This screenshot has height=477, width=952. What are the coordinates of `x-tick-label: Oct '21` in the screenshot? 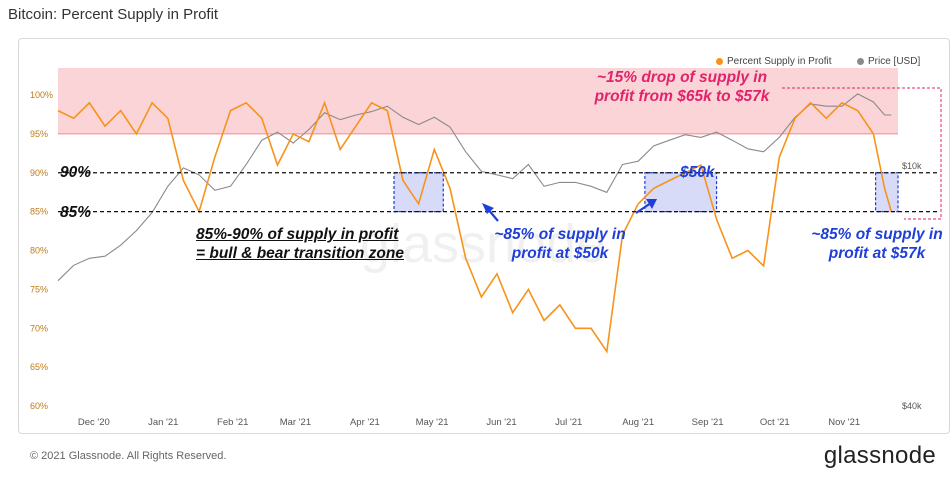 It's located at (775, 422).